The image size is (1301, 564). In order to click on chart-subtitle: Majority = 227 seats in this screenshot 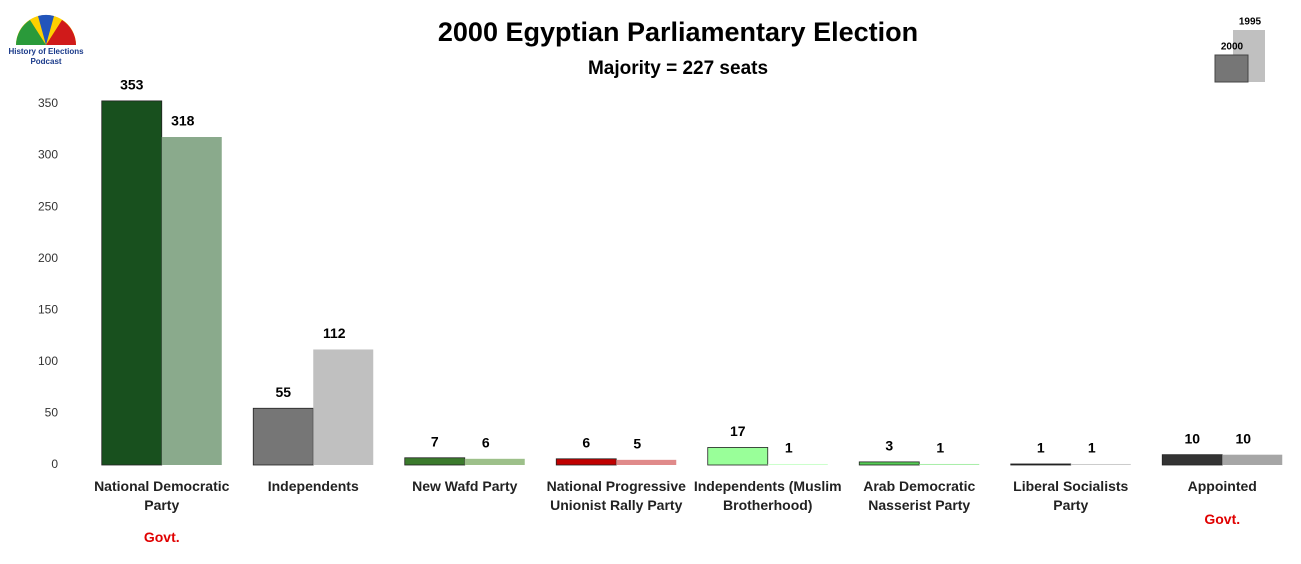, I will do `click(678, 68)`.